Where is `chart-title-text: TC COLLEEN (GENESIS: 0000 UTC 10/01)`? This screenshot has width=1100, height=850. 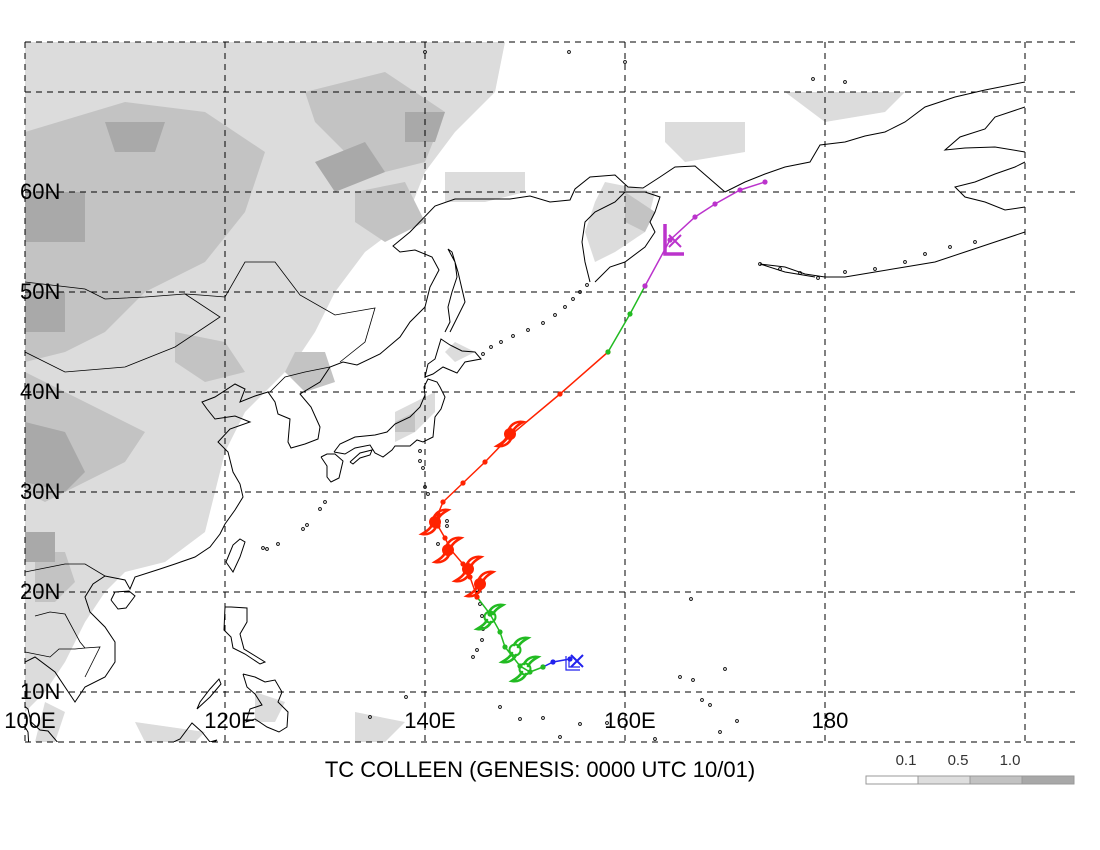 chart-title-text: TC COLLEEN (GENESIS: 0000 UTC 10/01) is located at coordinates (540, 769).